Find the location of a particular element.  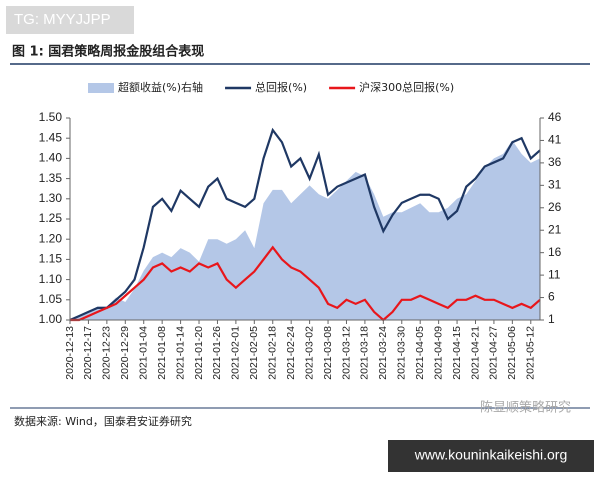

x-tick-label: 2021-04-27 is located at coordinates (494, 353).